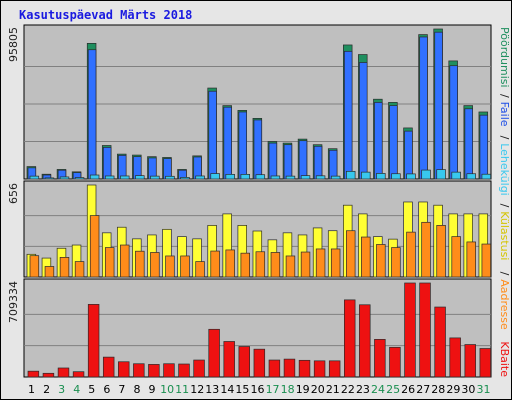  Describe the element at coordinates (348, 389) in the screenshot. I see `x-tick-22: 22` at that location.